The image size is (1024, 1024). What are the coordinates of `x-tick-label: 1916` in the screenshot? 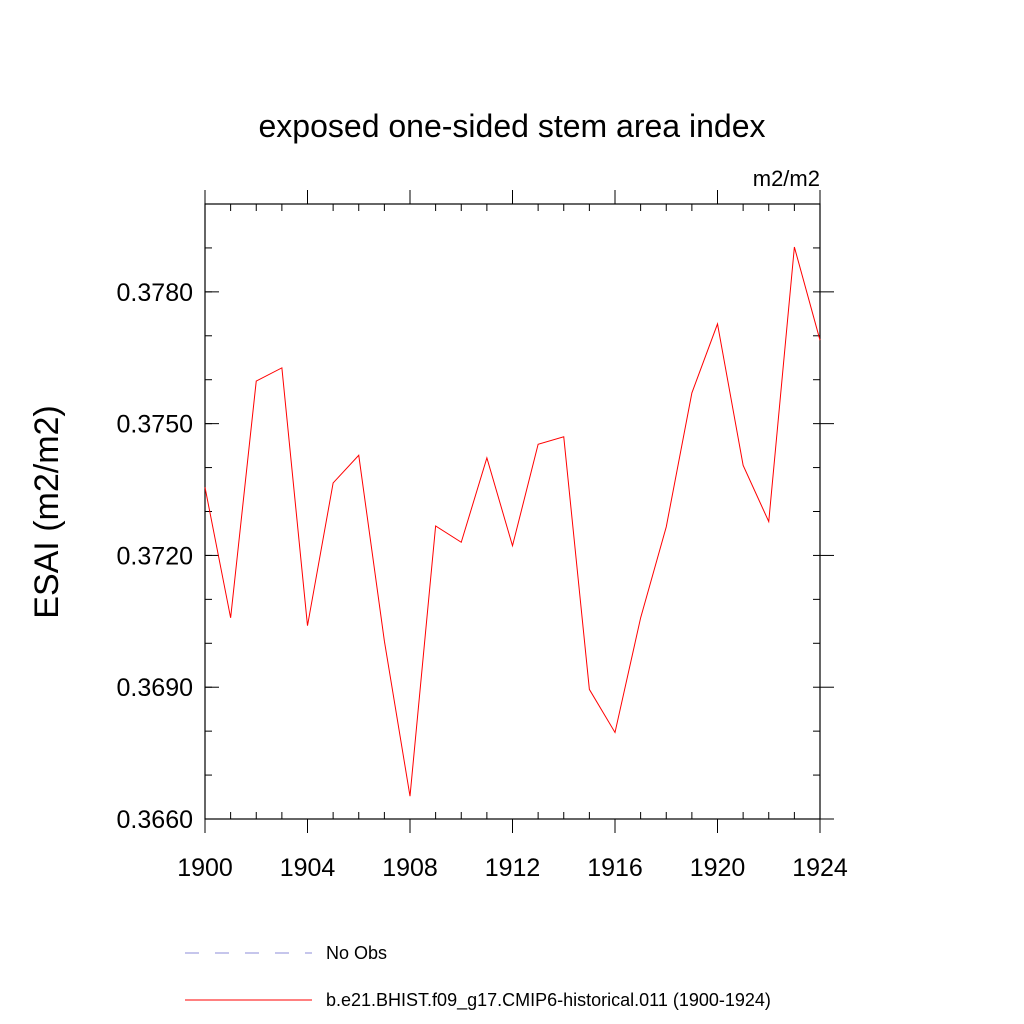 It's located at (615, 868).